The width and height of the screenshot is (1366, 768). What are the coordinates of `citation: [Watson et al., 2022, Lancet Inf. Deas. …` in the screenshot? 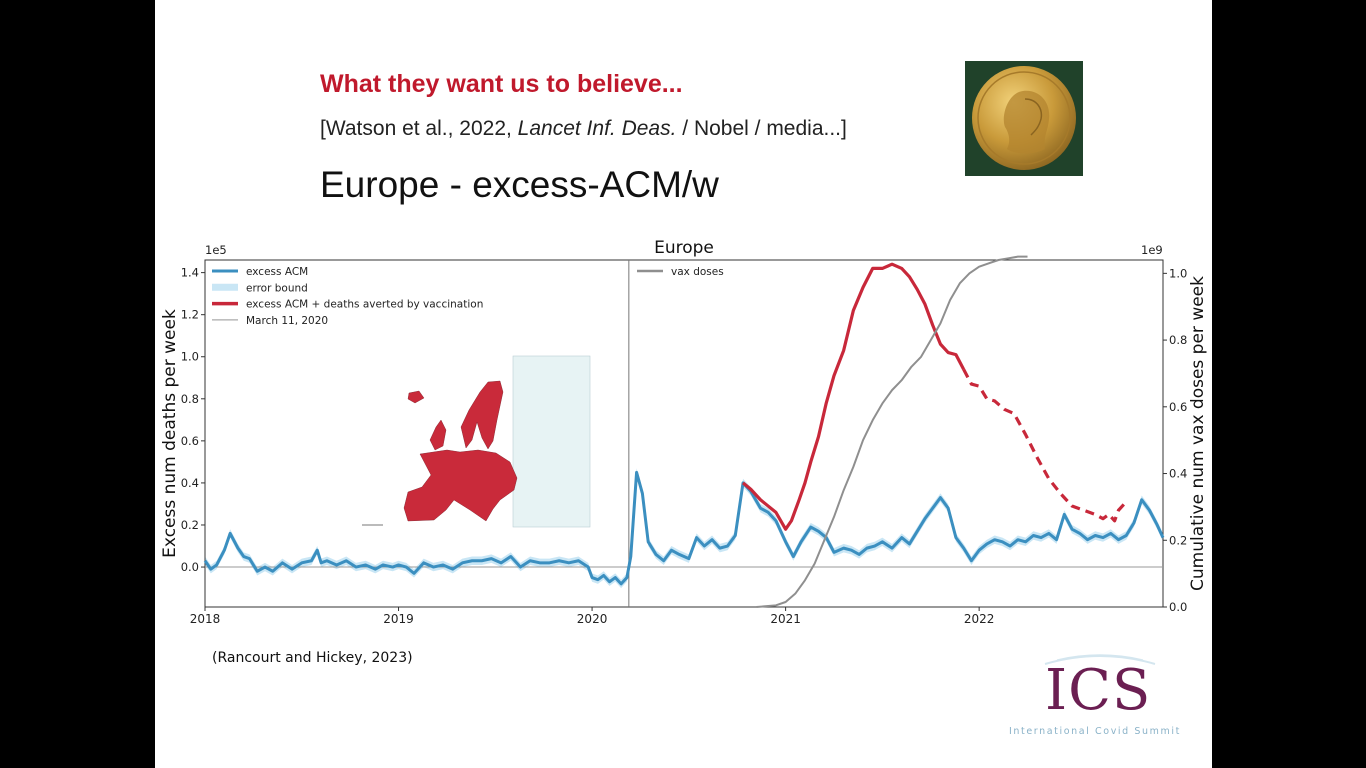 It's located at (583, 129).